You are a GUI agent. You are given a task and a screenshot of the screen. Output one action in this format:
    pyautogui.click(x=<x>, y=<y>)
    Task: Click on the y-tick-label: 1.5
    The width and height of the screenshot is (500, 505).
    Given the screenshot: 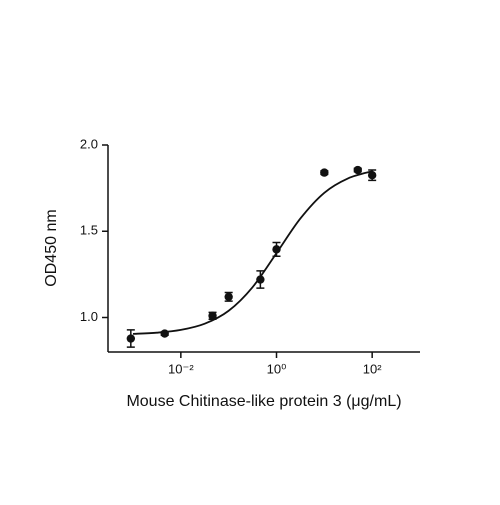 What is the action you would take?
    pyautogui.click(x=89, y=230)
    